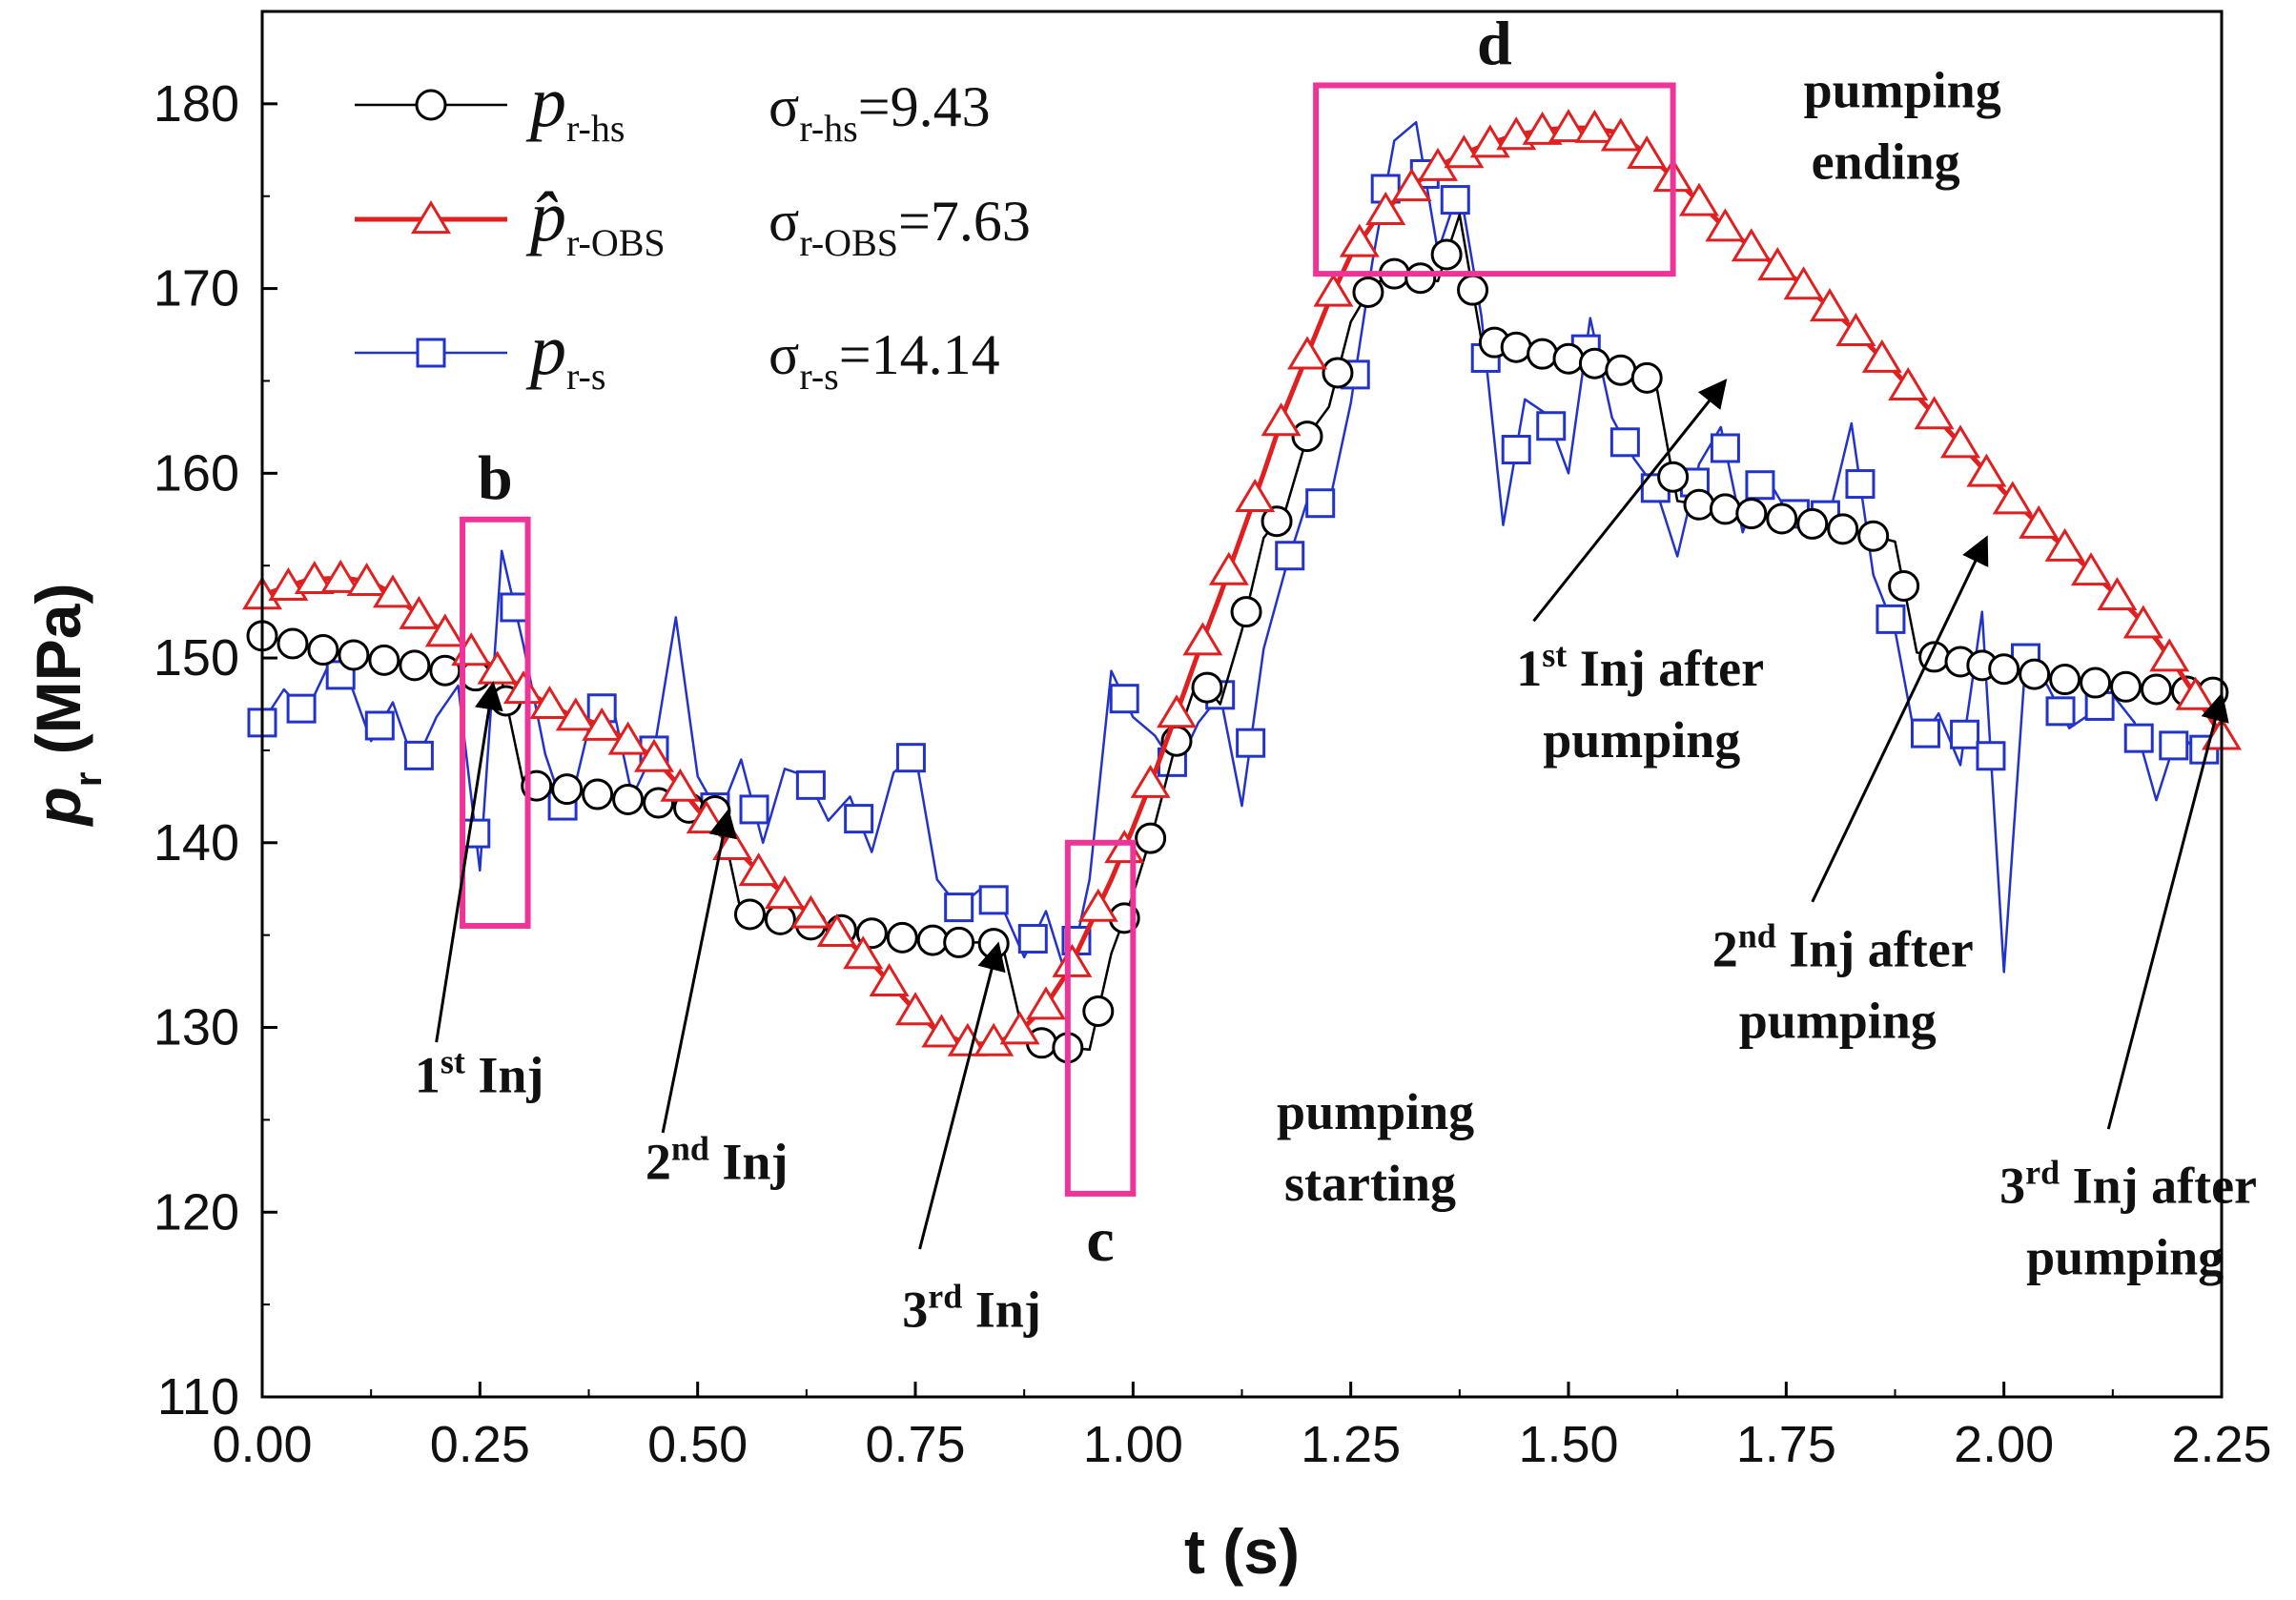  Describe the element at coordinates (1850, 793) in the screenshot. I see `annotation-inj2ap: 2nd Inj after pumping` at that location.